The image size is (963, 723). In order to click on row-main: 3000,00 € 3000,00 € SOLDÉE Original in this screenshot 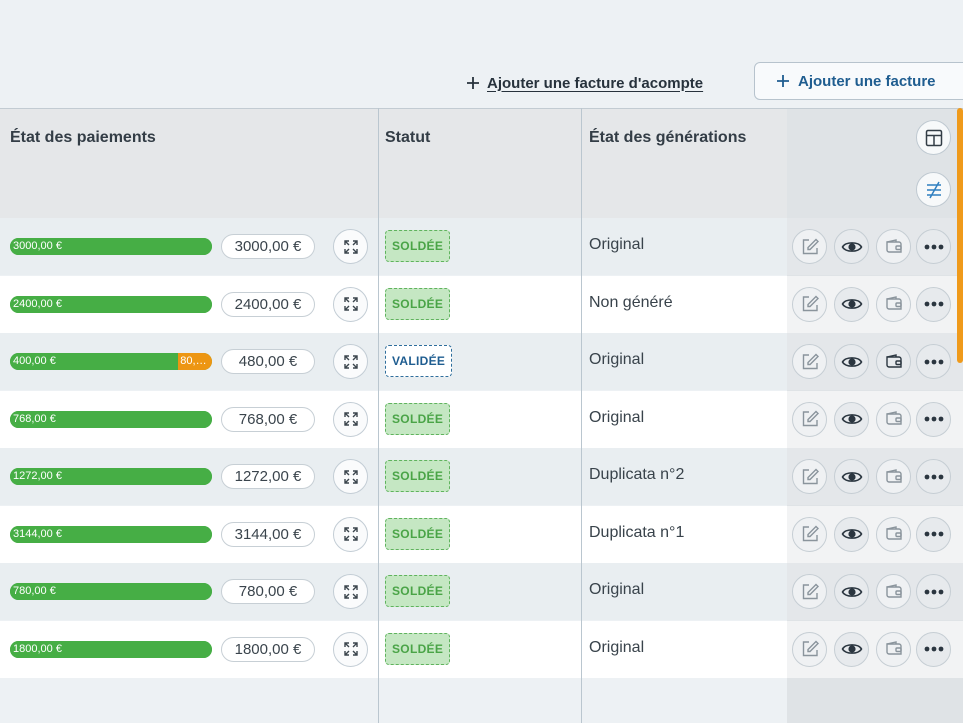, I will do `click(393, 246)`.